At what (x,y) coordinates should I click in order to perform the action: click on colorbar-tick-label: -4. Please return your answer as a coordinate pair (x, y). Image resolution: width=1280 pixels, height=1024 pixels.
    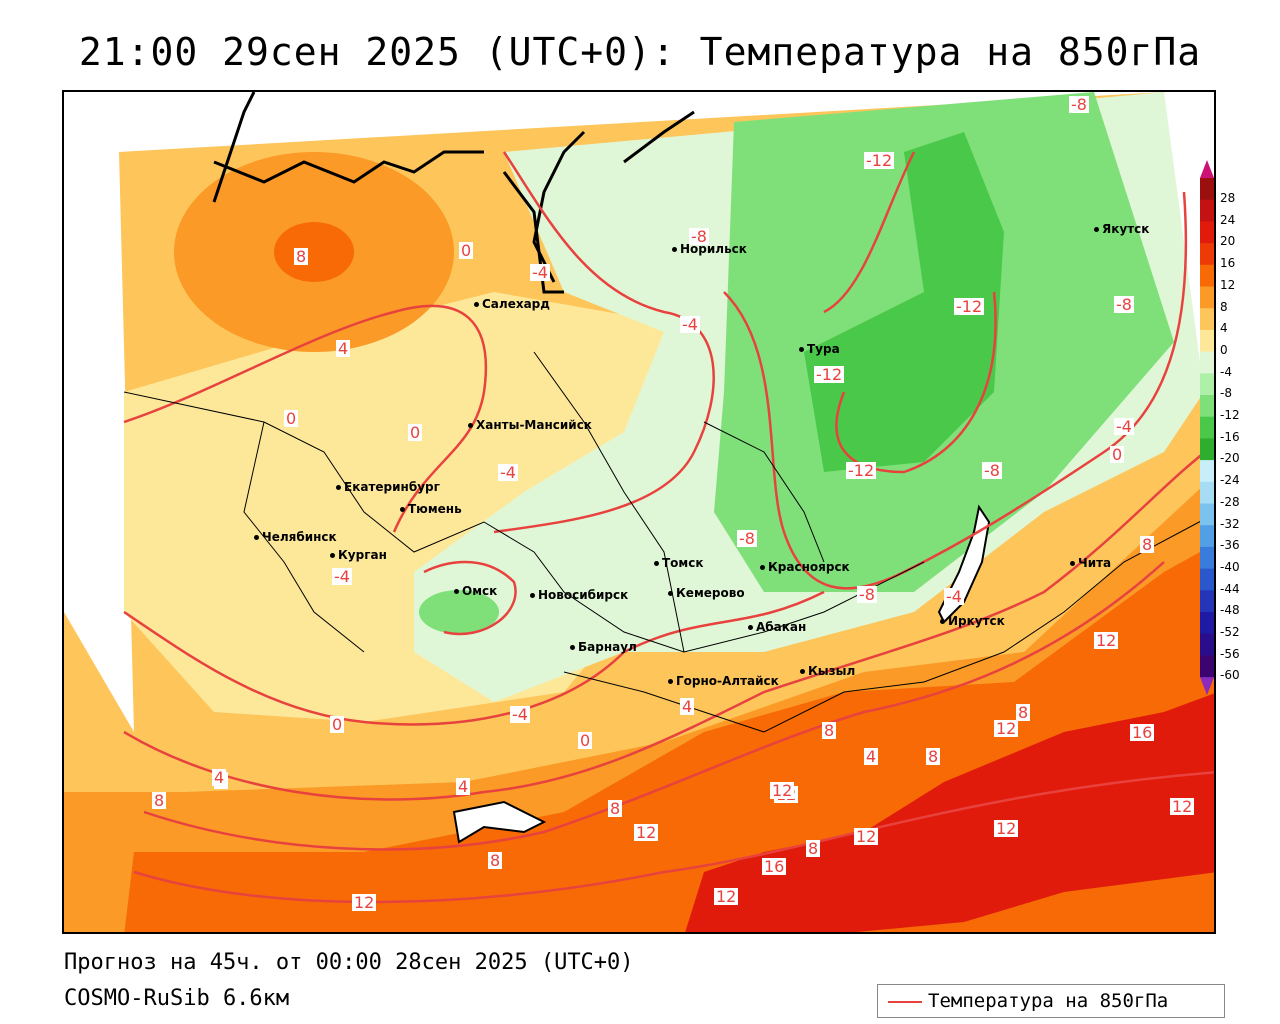
    Looking at the image, I should click on (1226, 371).